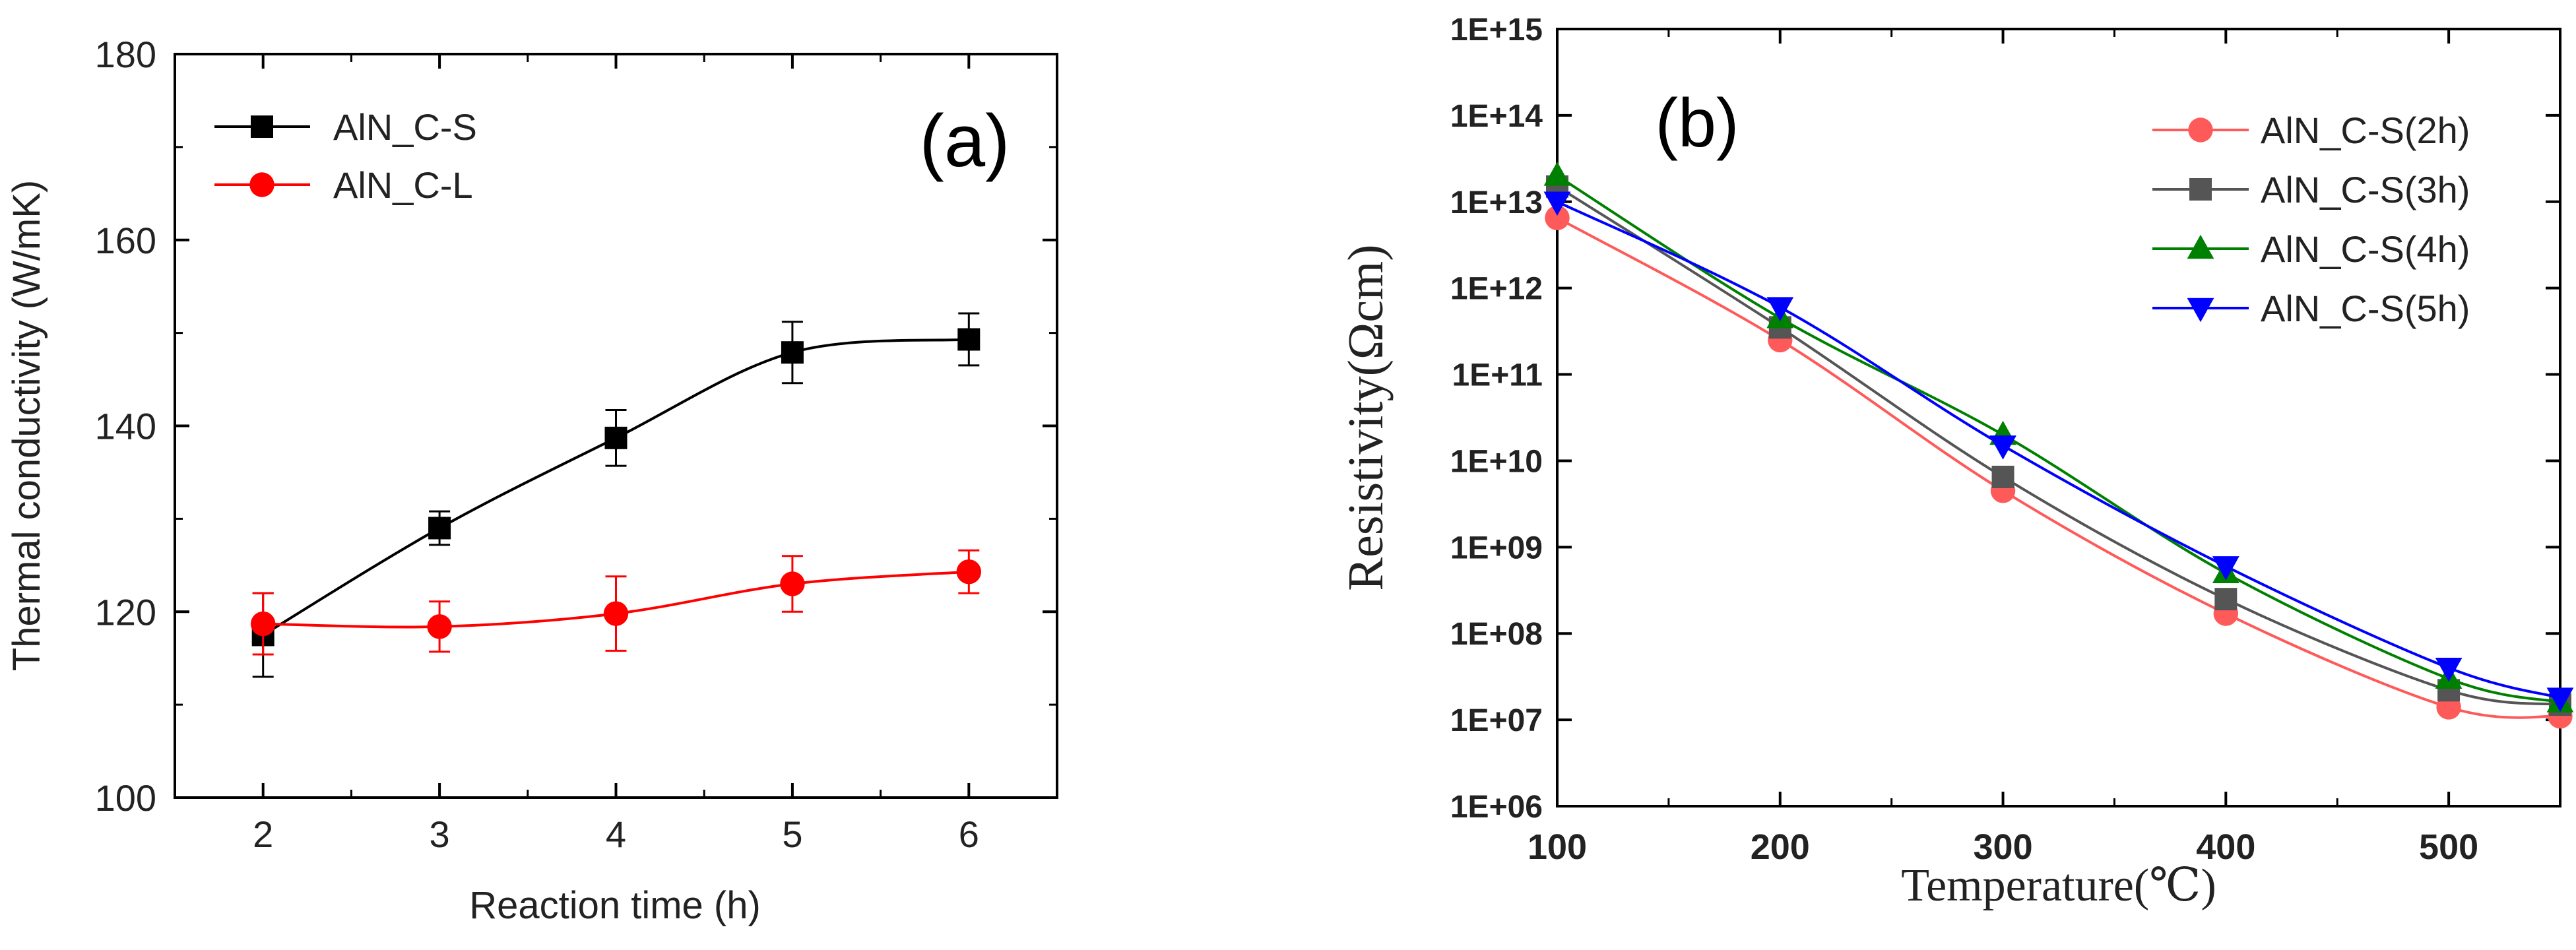  What do you see at coordinates (346, 156) in the screenshot?
I see `legend-a: AlN_C-S AlN_C-L` at bounding box center [346, 156].